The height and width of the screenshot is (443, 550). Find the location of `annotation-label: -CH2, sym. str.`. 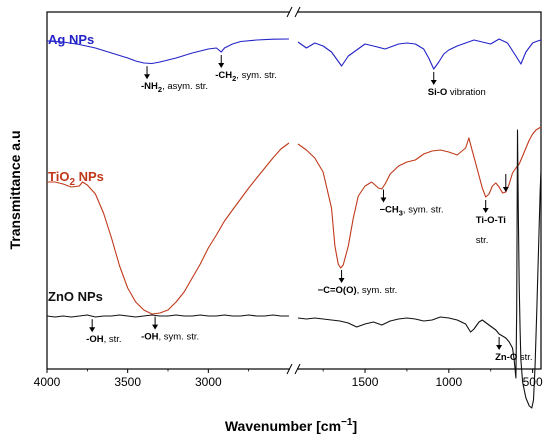

annotation-label: -CH2, sym. str. is located at coordinates (246, 76).